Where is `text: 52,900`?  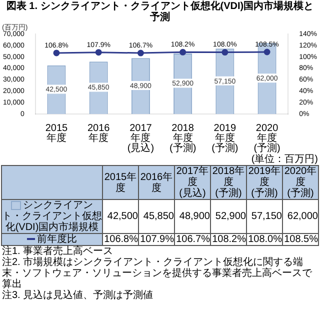
text: 52,900 is located at coordinates (230, 216).